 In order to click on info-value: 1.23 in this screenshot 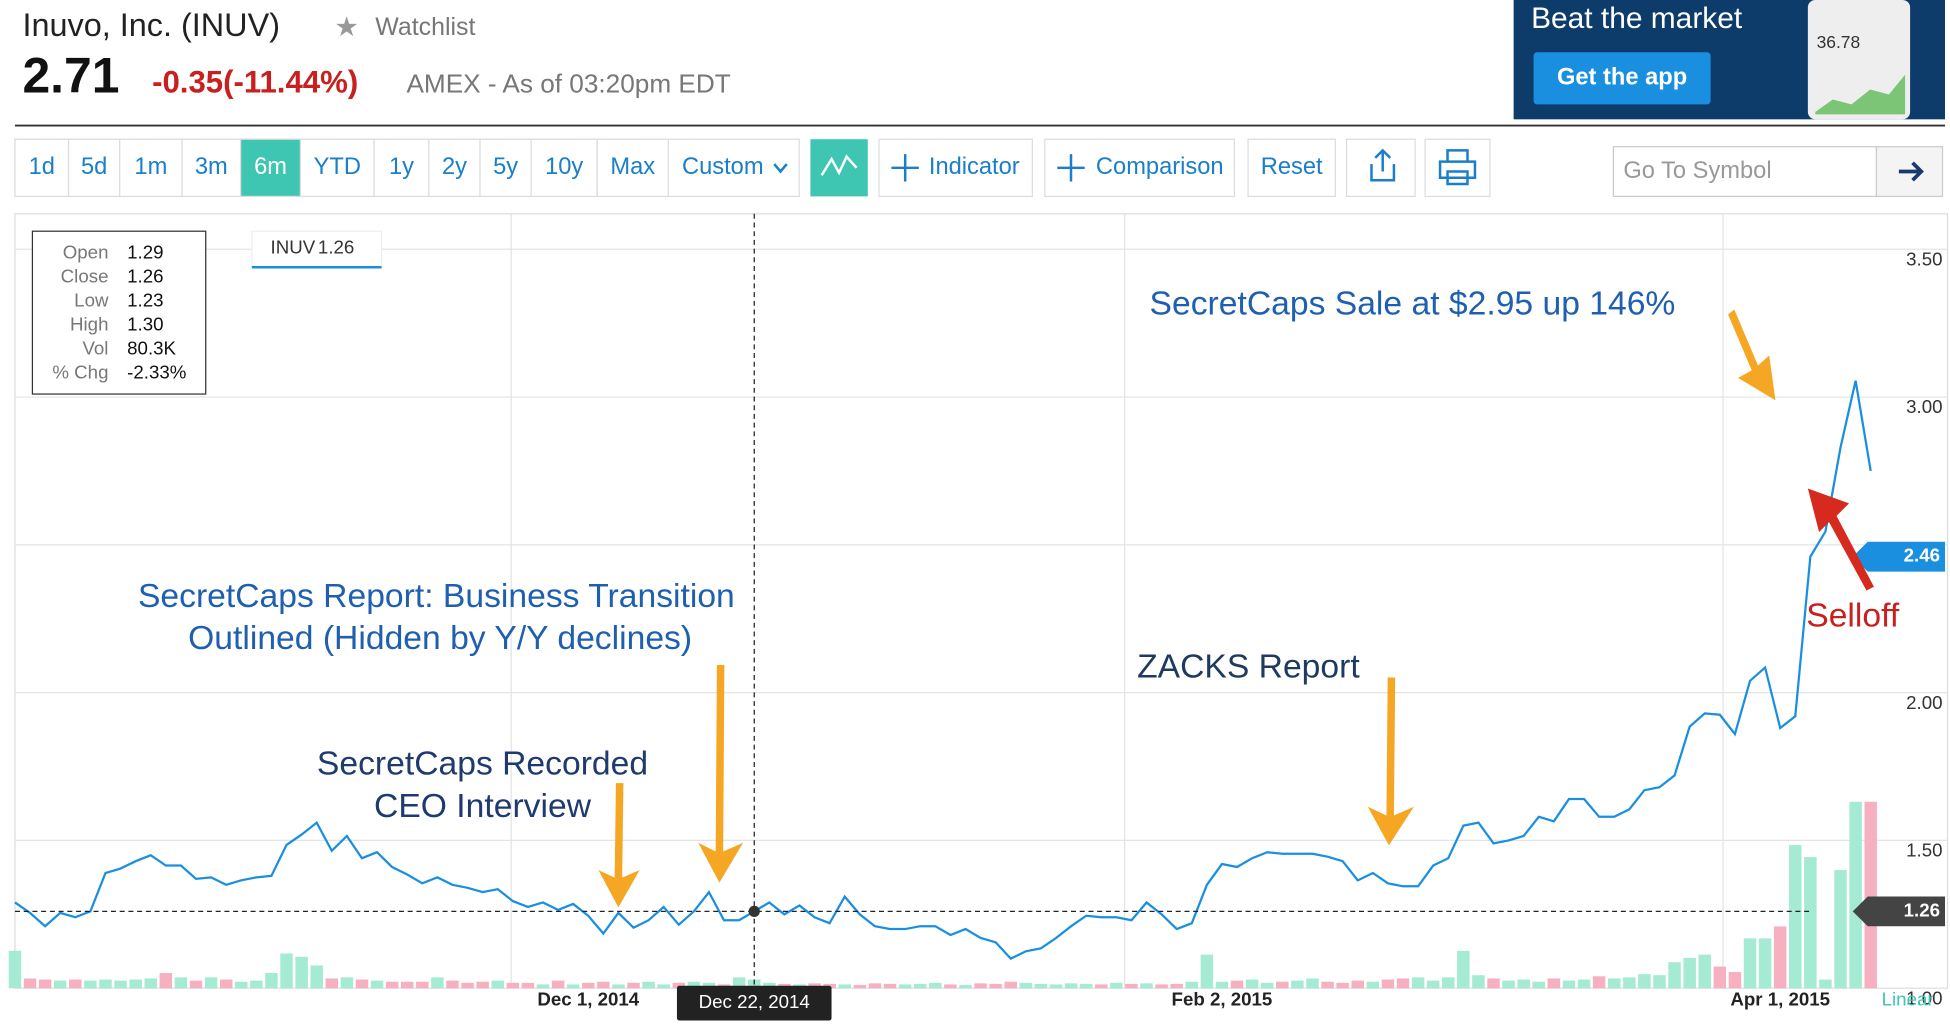, I will do `click(145, 300)`.